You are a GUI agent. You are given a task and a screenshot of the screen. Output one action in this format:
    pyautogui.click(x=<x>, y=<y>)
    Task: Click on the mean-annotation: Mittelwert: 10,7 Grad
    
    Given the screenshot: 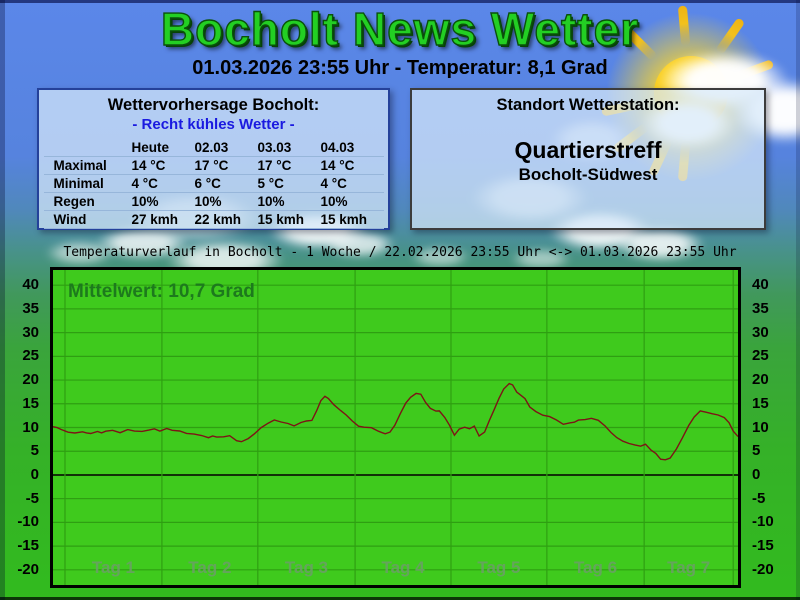 What is the action you would take?
    pyautogui.click(x=161, y=291)
    